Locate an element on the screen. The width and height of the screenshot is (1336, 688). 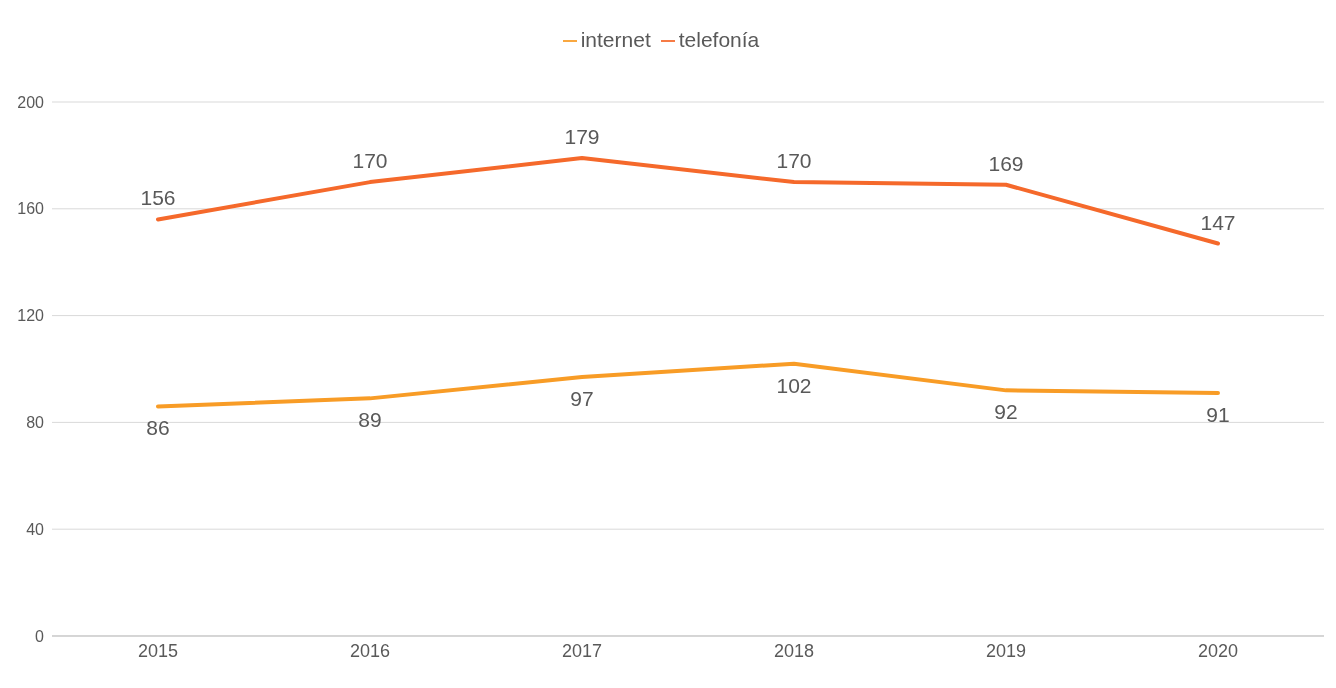
data-label: 169 is located at coordinates (1006, 163).